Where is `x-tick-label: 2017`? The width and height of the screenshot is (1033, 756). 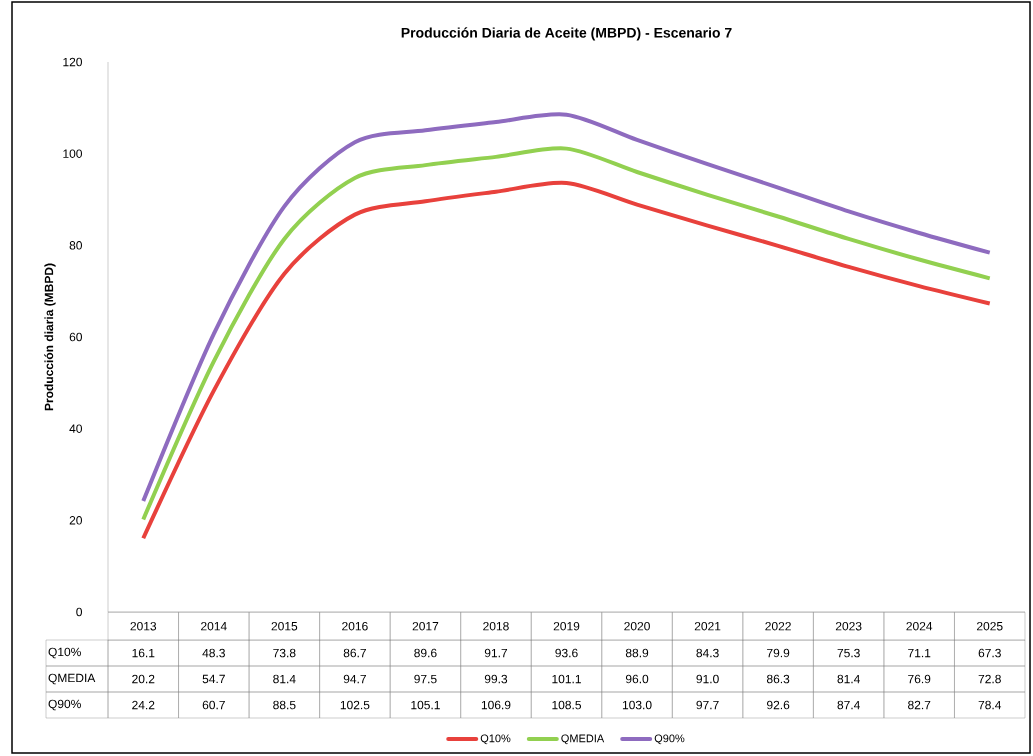 x-tick-label: 2017 is located at coordinates (425, 626).